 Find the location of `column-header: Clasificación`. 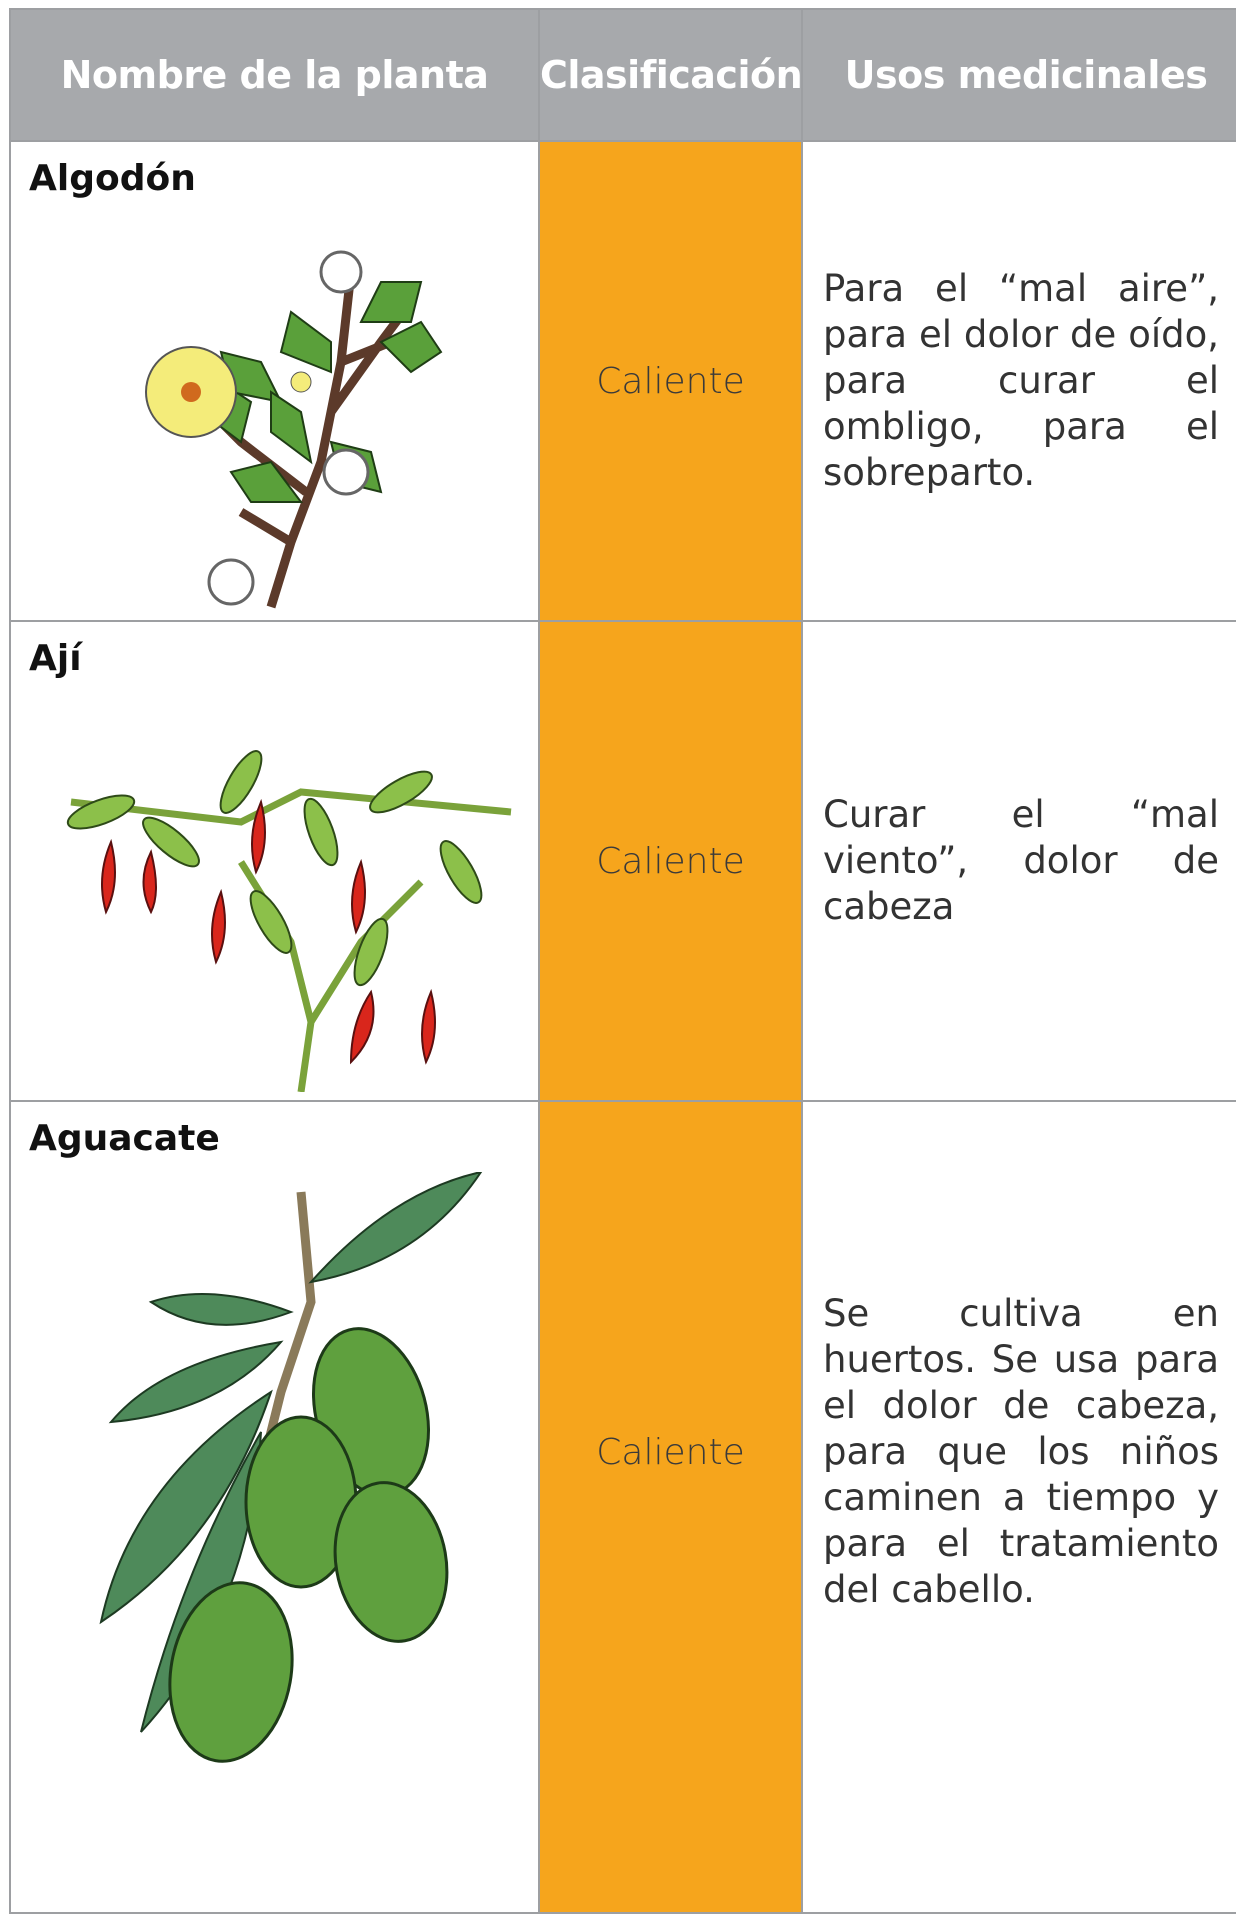

column-header: Clasificación is located at coordinates (670, 75).